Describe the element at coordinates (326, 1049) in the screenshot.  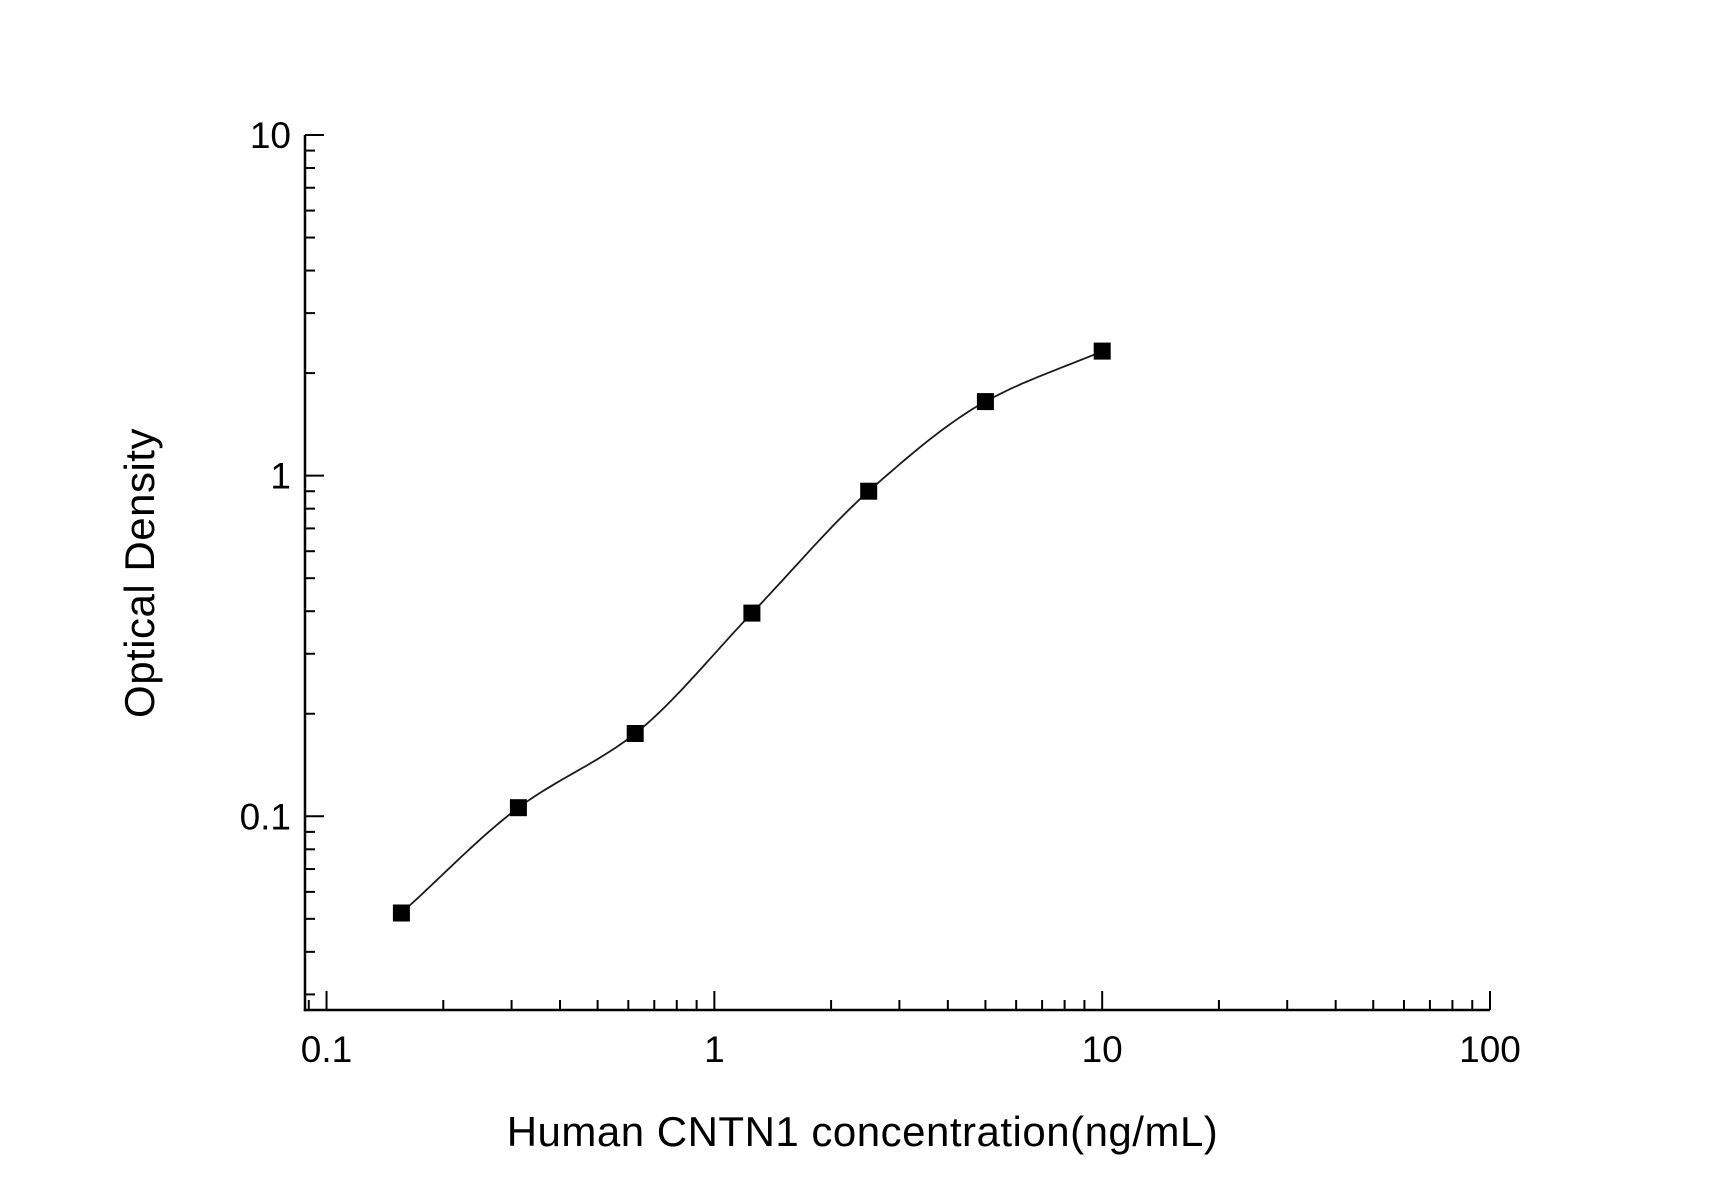
I see `x-tick-label: 0.1` at that location.